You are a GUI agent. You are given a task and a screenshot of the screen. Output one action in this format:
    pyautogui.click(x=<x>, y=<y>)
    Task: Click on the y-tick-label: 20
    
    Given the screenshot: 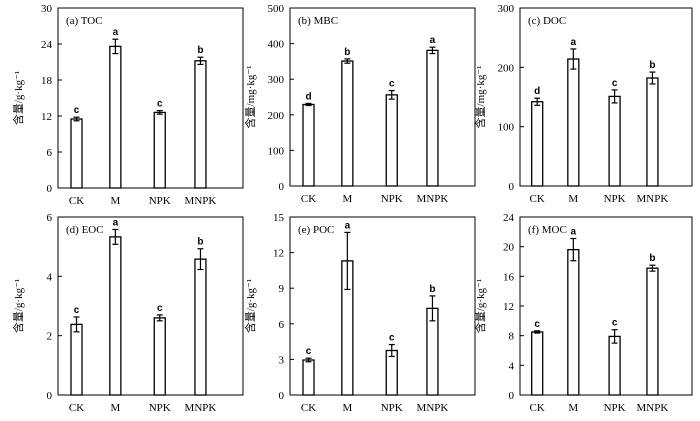 What is the action you would take?
    pyautogui.click(x=509, y=248)
    